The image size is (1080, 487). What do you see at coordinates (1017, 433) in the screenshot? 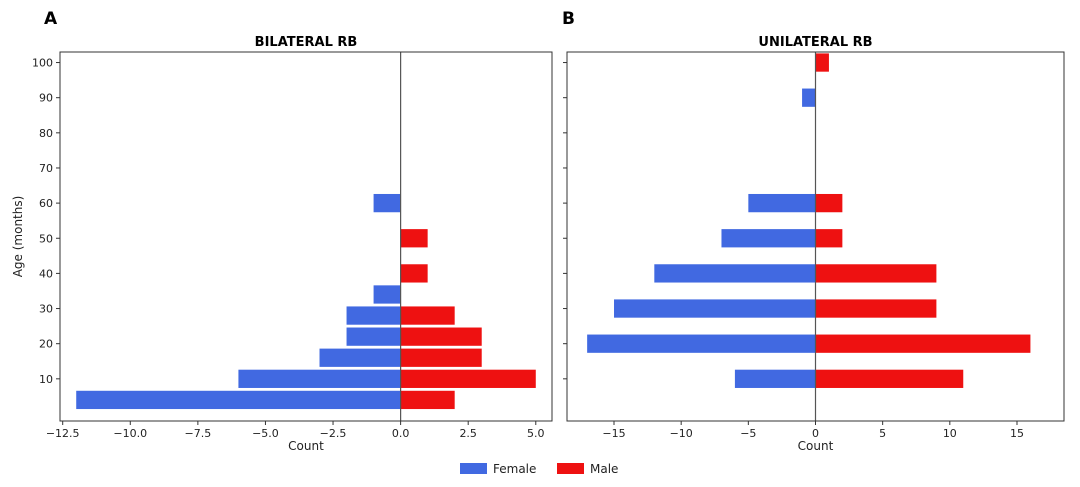
I see `x-tick-label: 15` at bounding box center [1017, 433].